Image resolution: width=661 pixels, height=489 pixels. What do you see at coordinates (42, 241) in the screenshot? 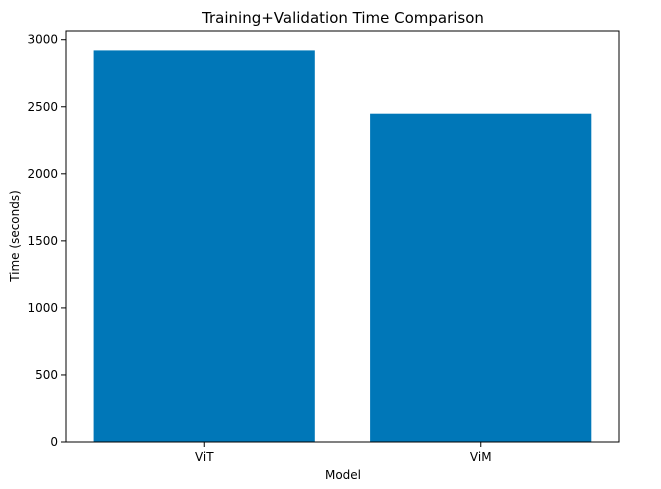
I see `y-tick-label: 1500` at bounding box center [42, 241].